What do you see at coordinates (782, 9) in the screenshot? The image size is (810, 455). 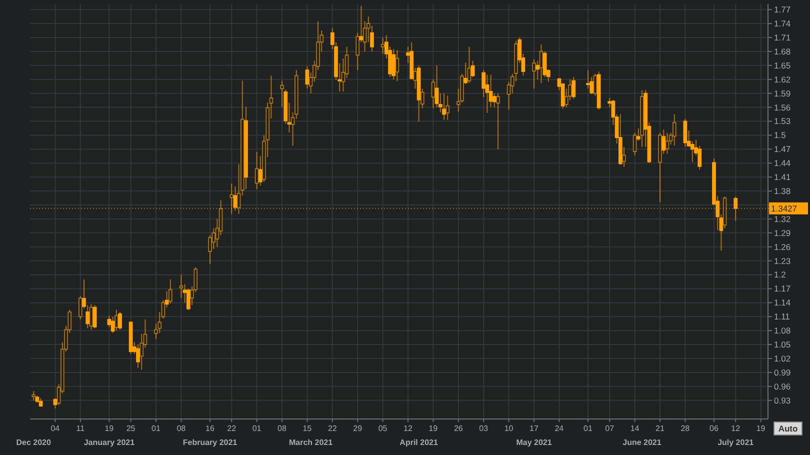 I see `y-tick-label: 1.77` at bounding box center [782, 9].